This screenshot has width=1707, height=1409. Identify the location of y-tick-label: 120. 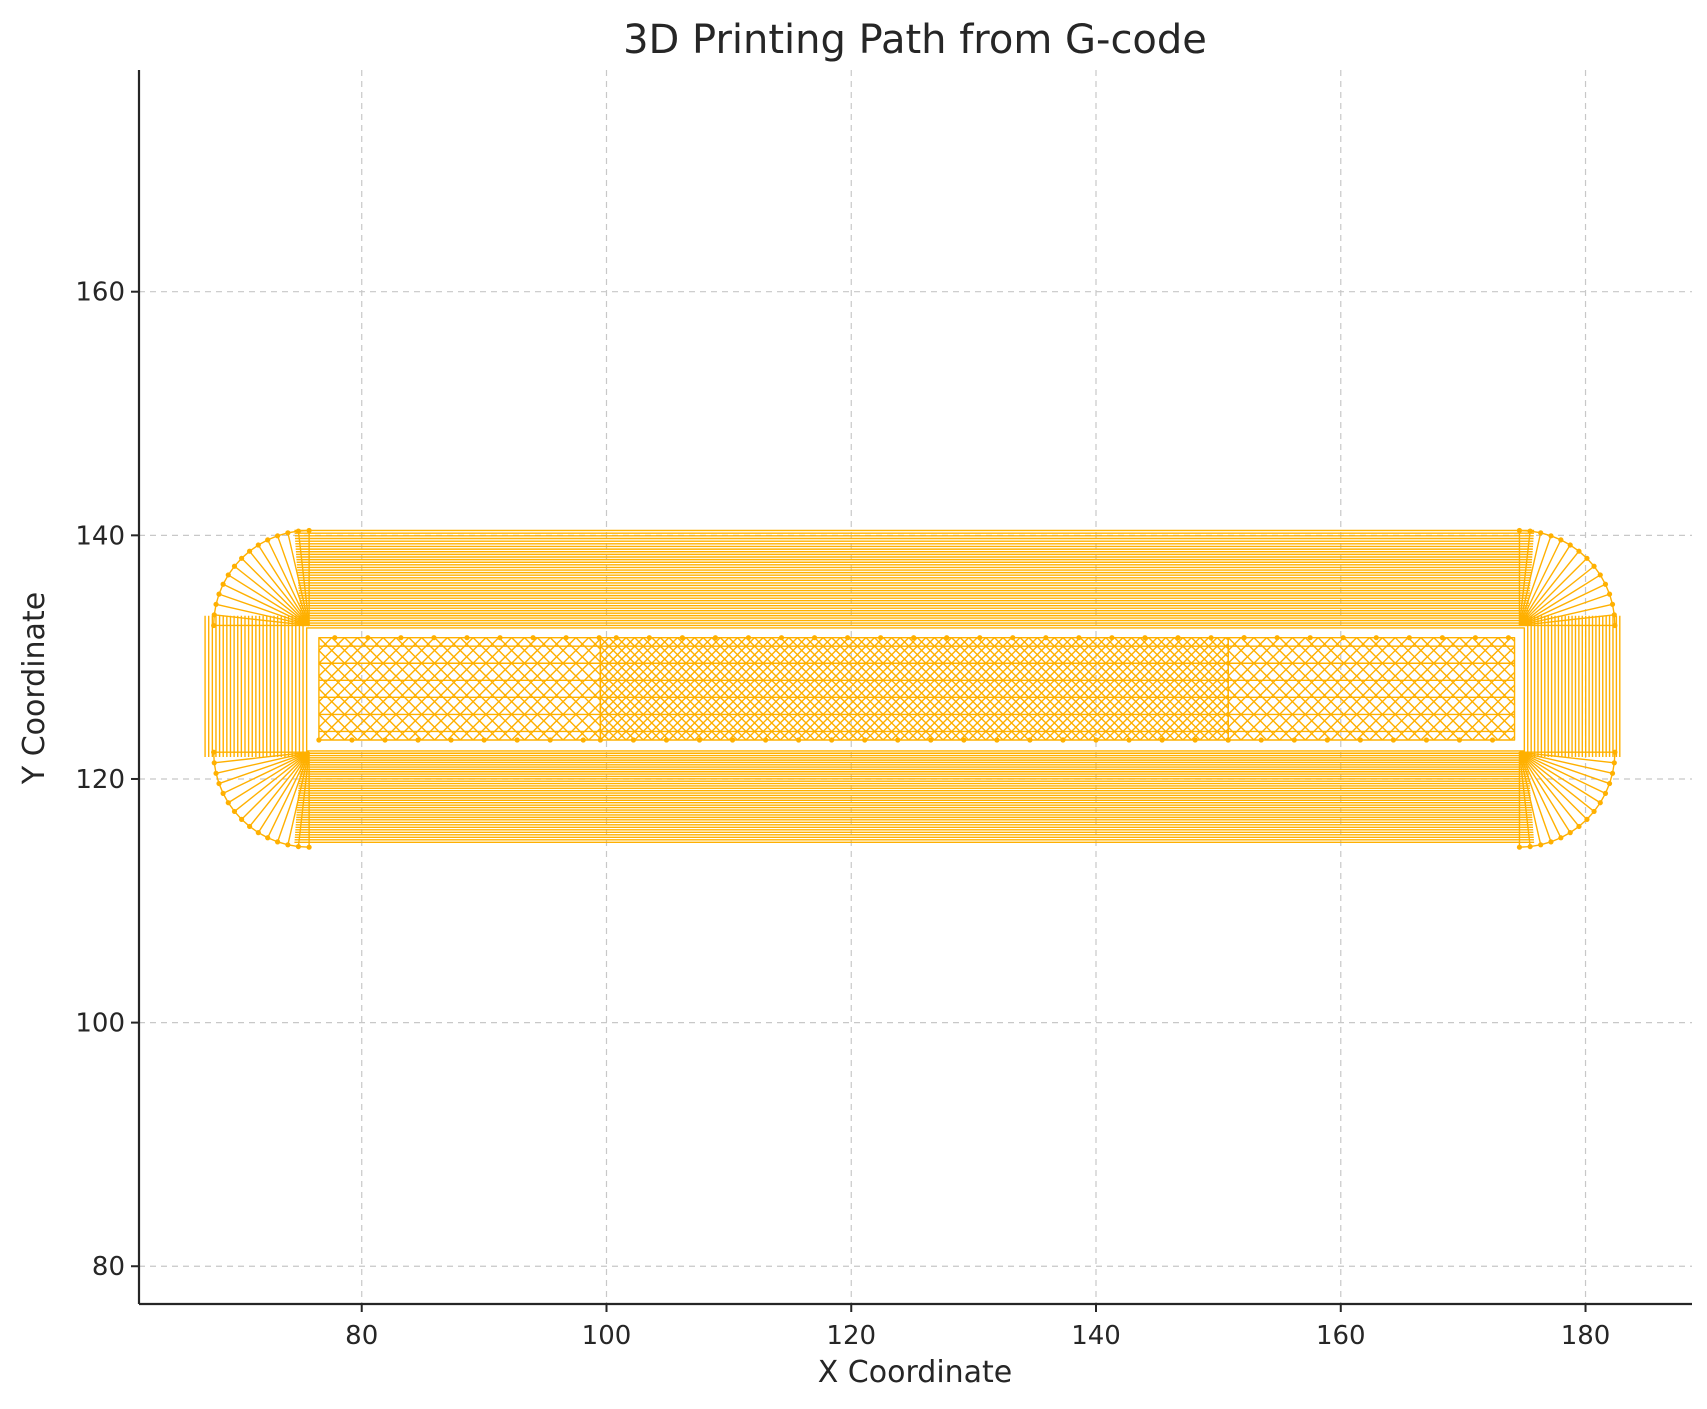
(100, 780).